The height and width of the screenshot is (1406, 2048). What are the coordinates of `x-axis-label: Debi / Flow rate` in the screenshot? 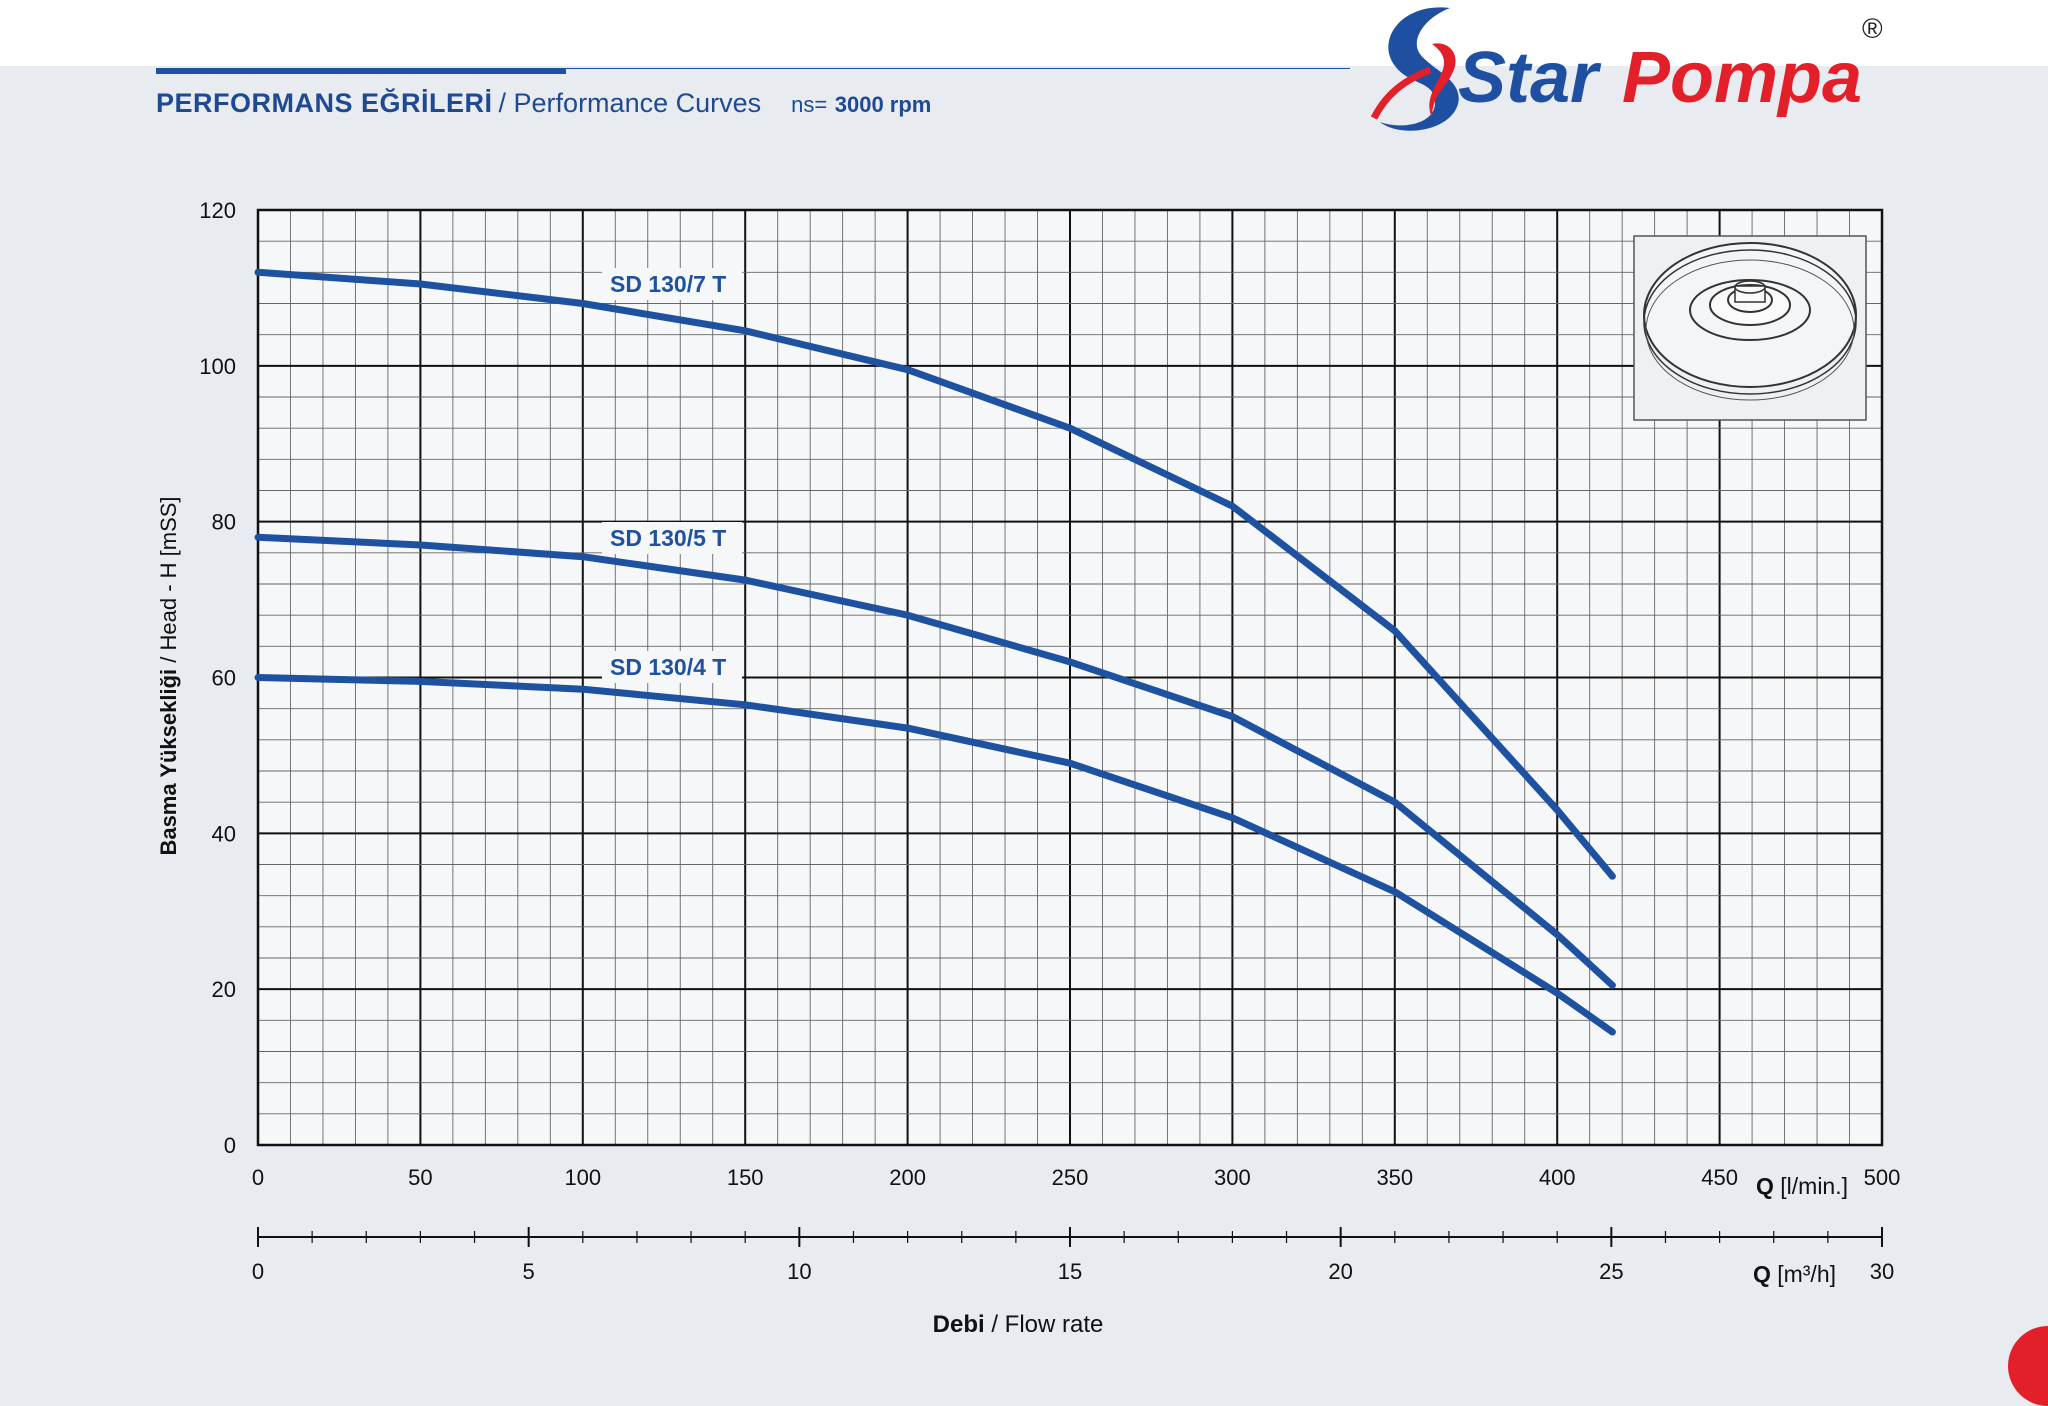 It's located at (1018, 1324).